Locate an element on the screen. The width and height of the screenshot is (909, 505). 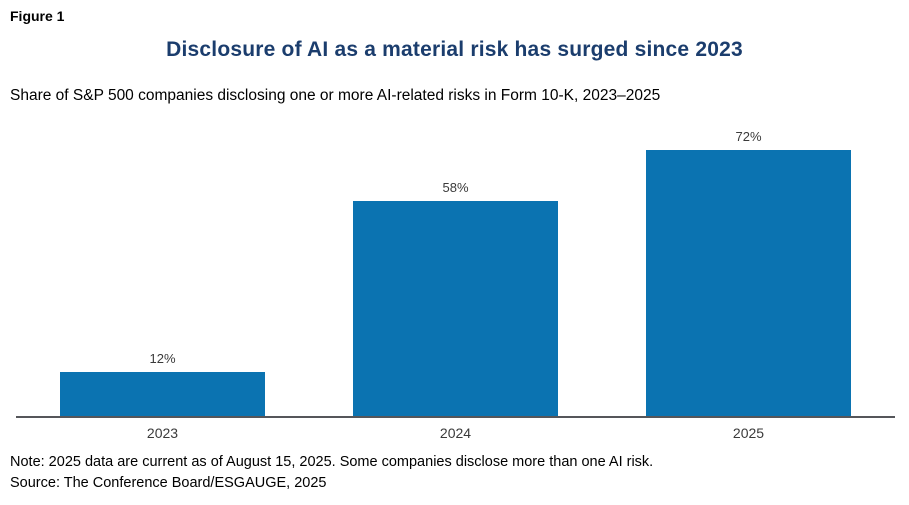
x-tick-2025: 2025 is located at coordinates (748, 433).